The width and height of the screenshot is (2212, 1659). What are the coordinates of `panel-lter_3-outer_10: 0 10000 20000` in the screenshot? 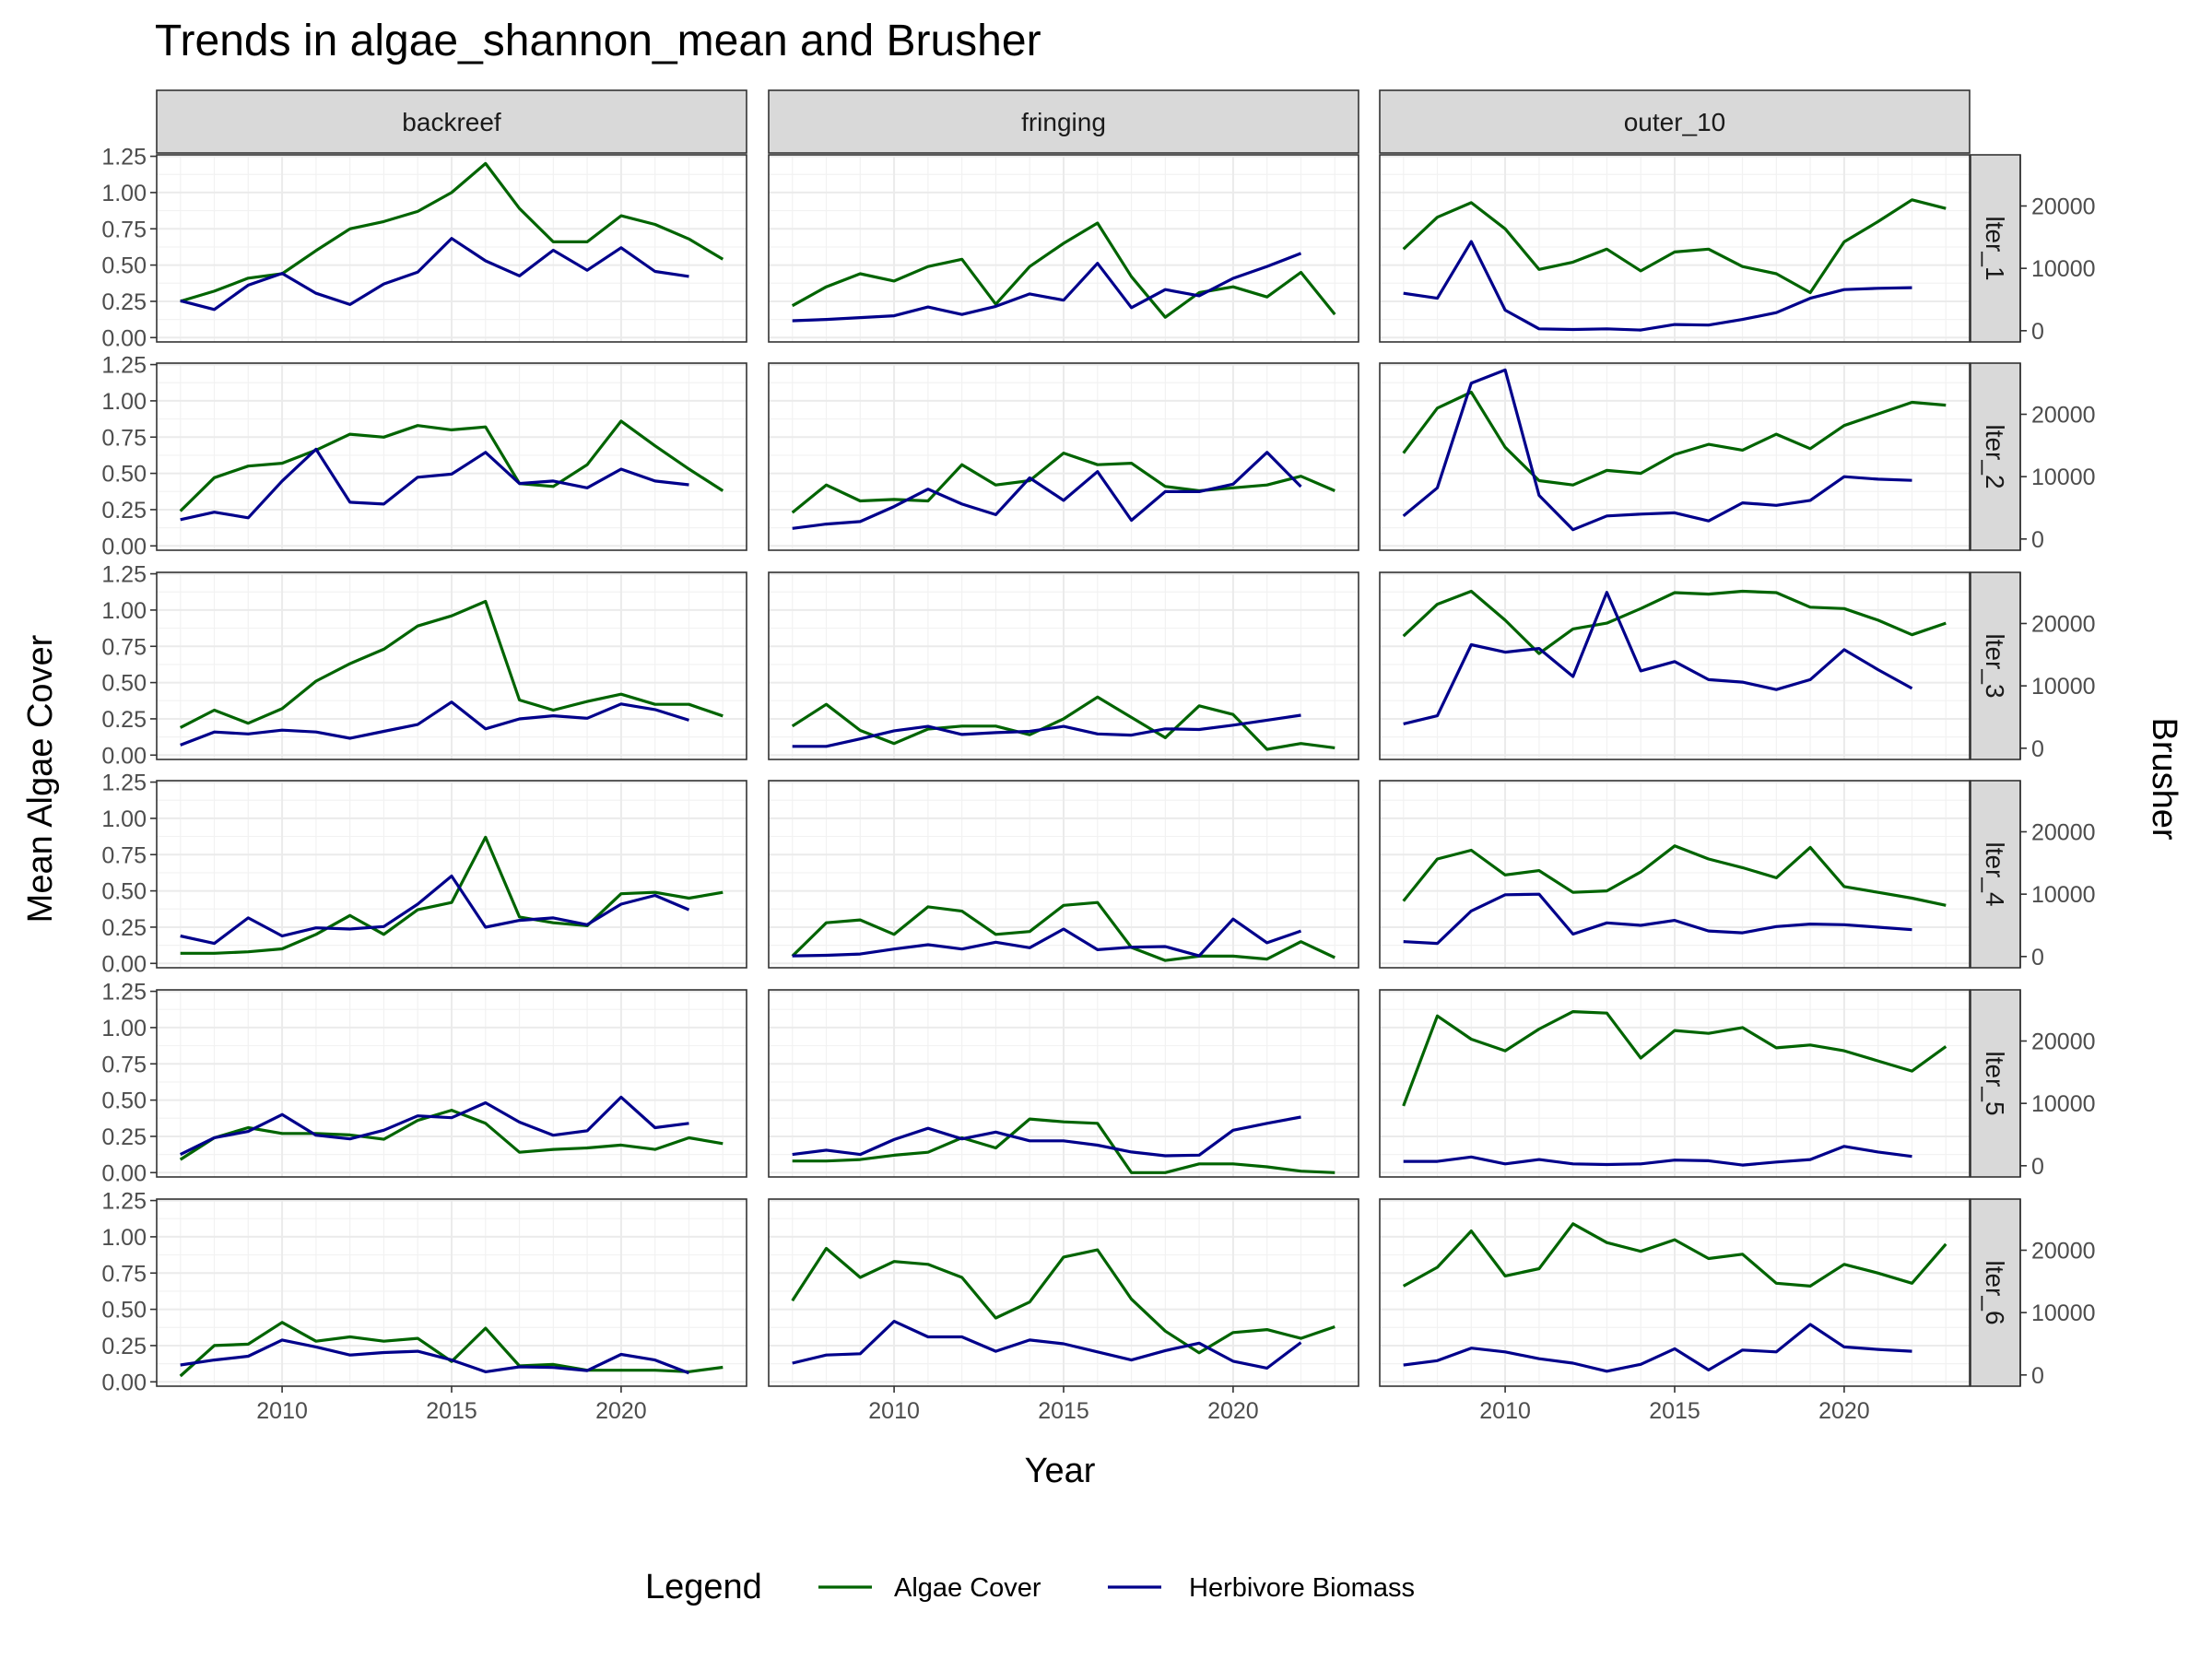 It's located at (1737, 666).